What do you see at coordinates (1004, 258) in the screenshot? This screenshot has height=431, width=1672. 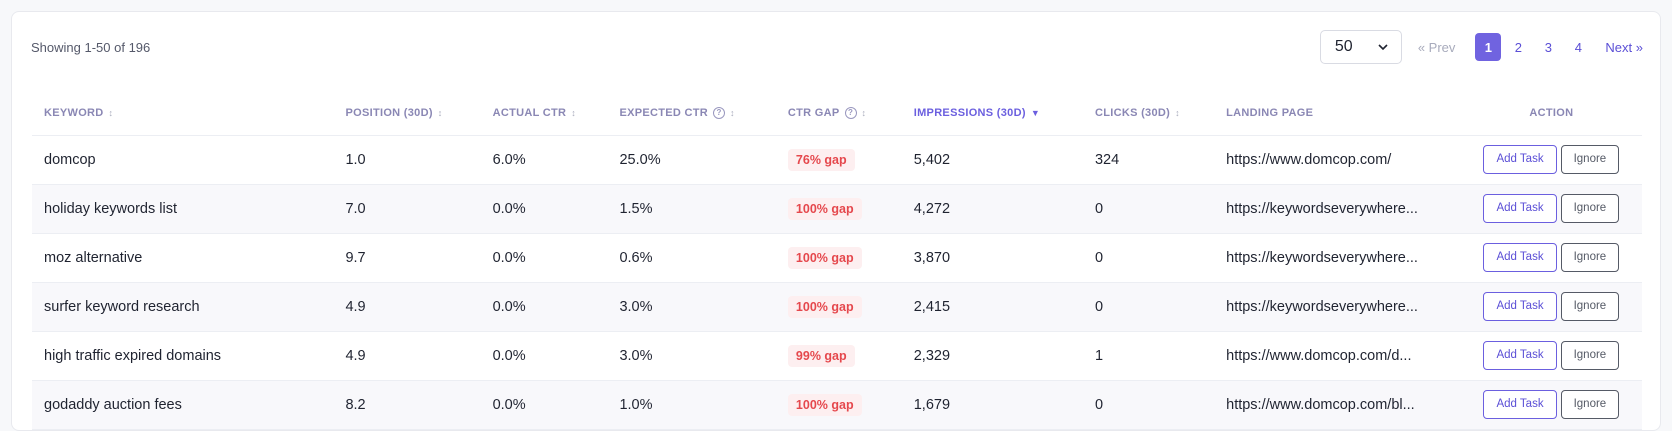 I see `cell-impressions: 3,870` at bounding box center [1004, 258].